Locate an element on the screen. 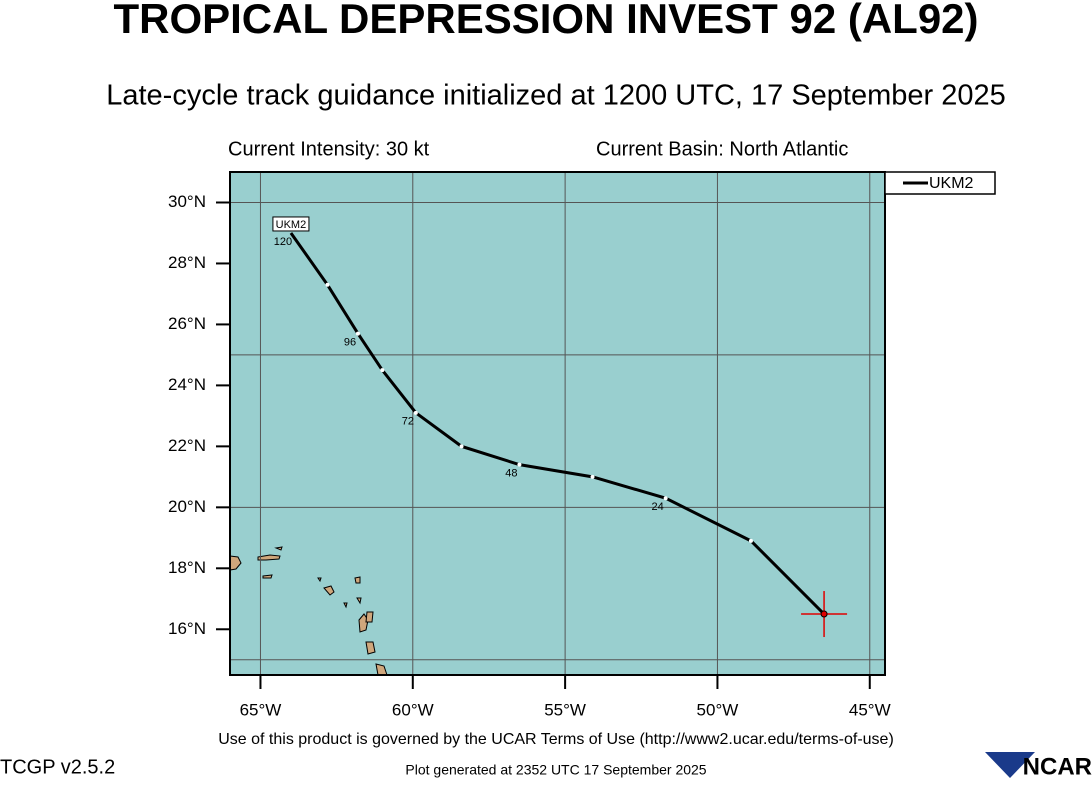 Image resolution: width=1092 pixels, height=785 pixels. y-tick-label: 24°N is located at coordinates (187, 384).